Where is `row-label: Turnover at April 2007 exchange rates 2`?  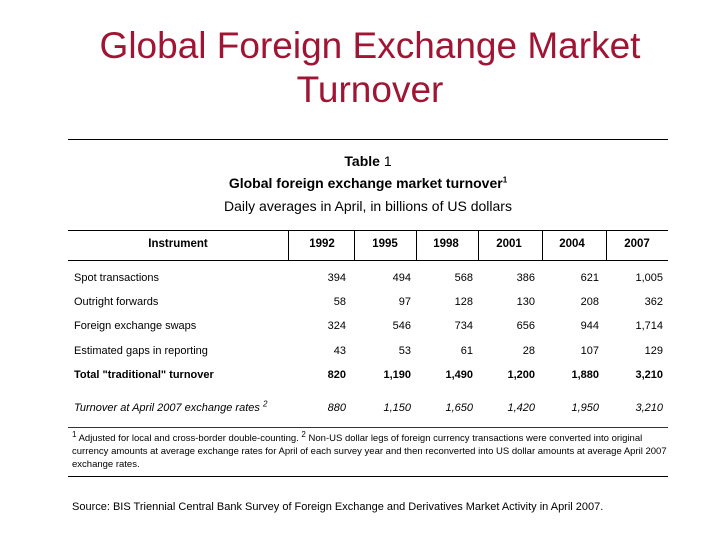 row-label: Turnover at April 2007 exchange rates 2 is located at coordinates (171, 406).